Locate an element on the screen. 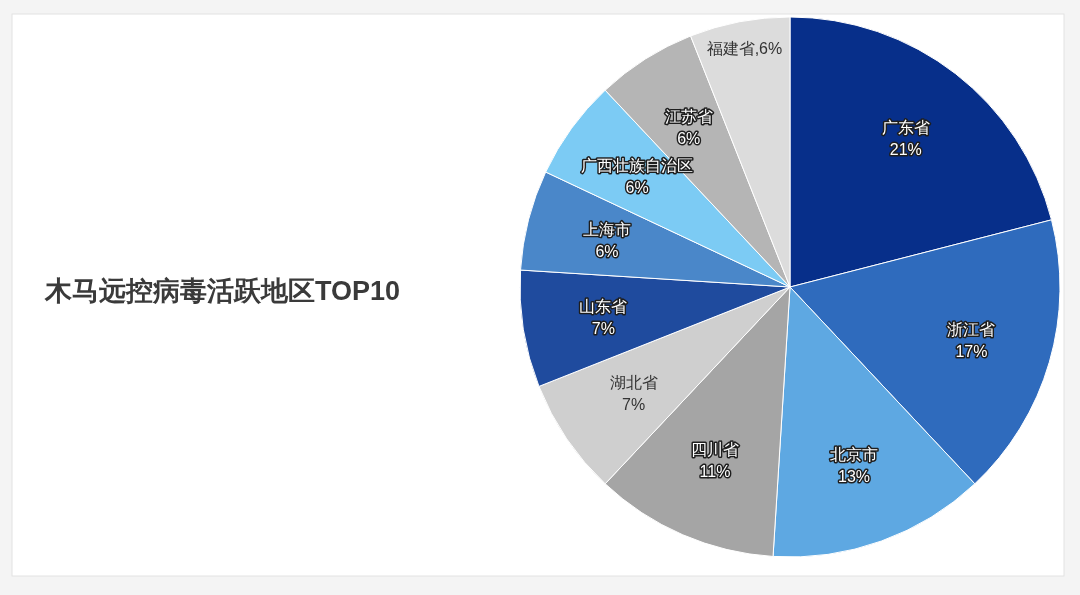 Image resolution: width=1080 pixels, height=595 pixels. data-label: 17% is located at coordinates (971, 351).